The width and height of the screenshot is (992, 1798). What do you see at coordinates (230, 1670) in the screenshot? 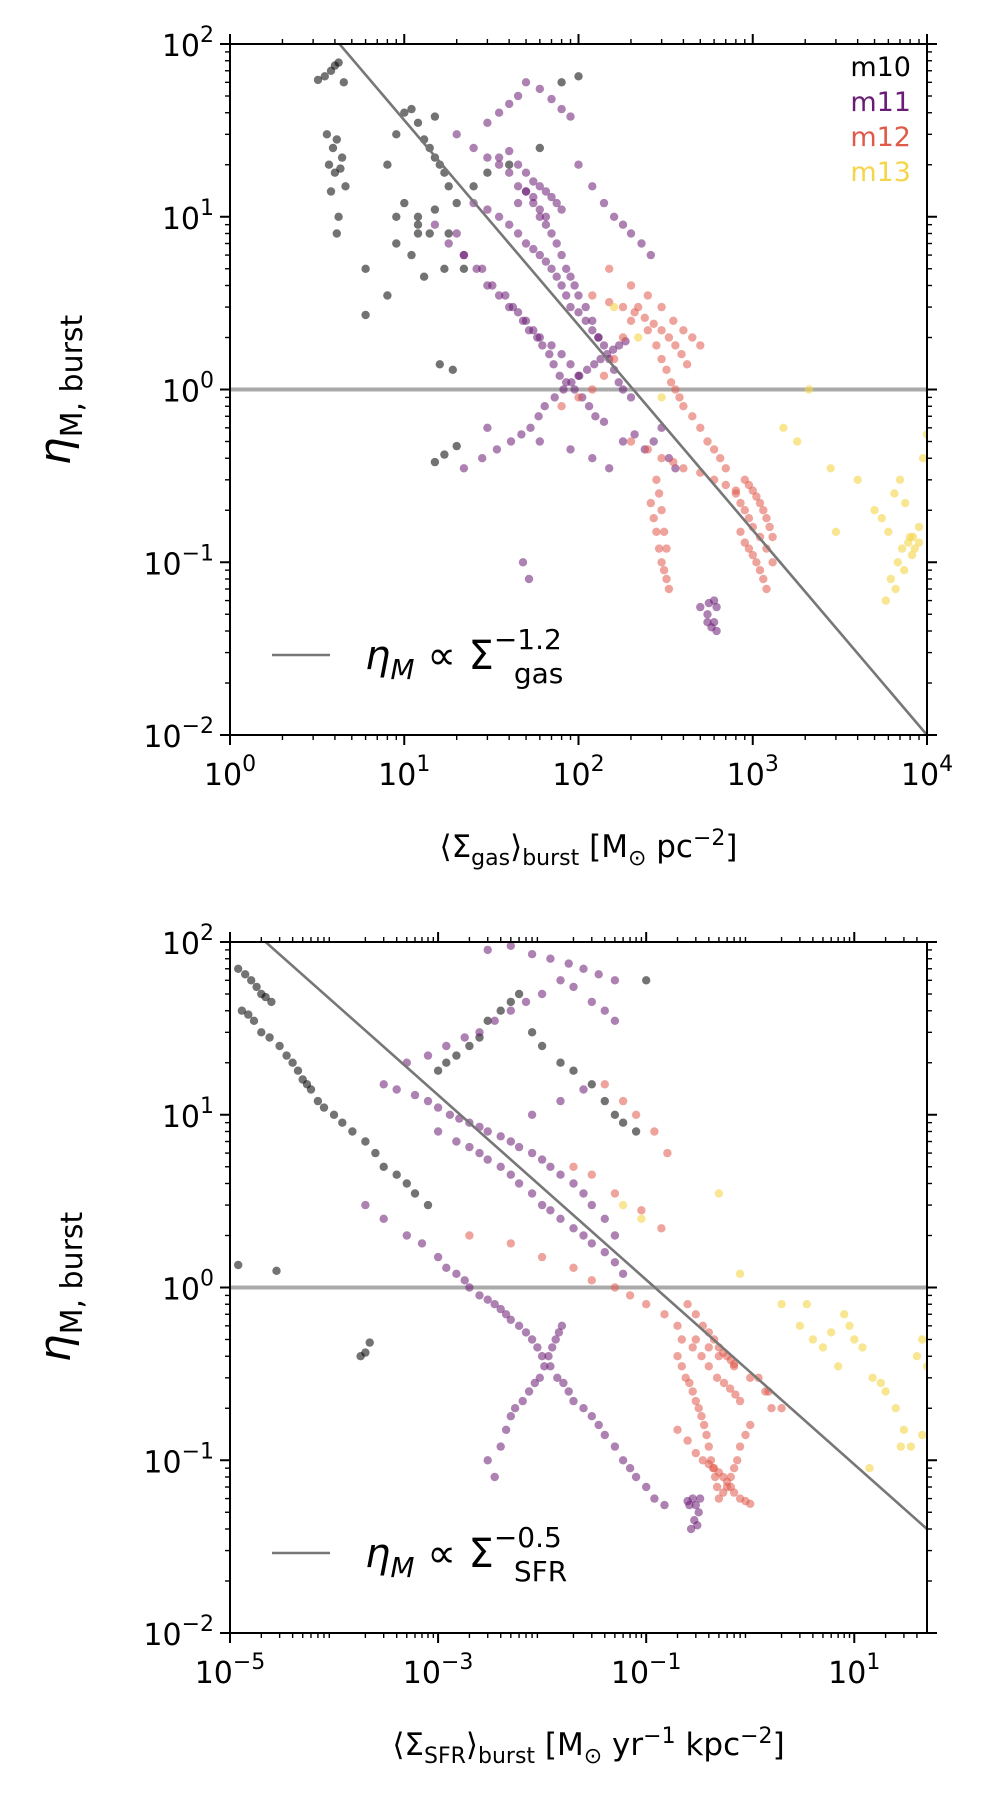
I see `x-tick-label: 10−5` at bounding box center [230, 1670].